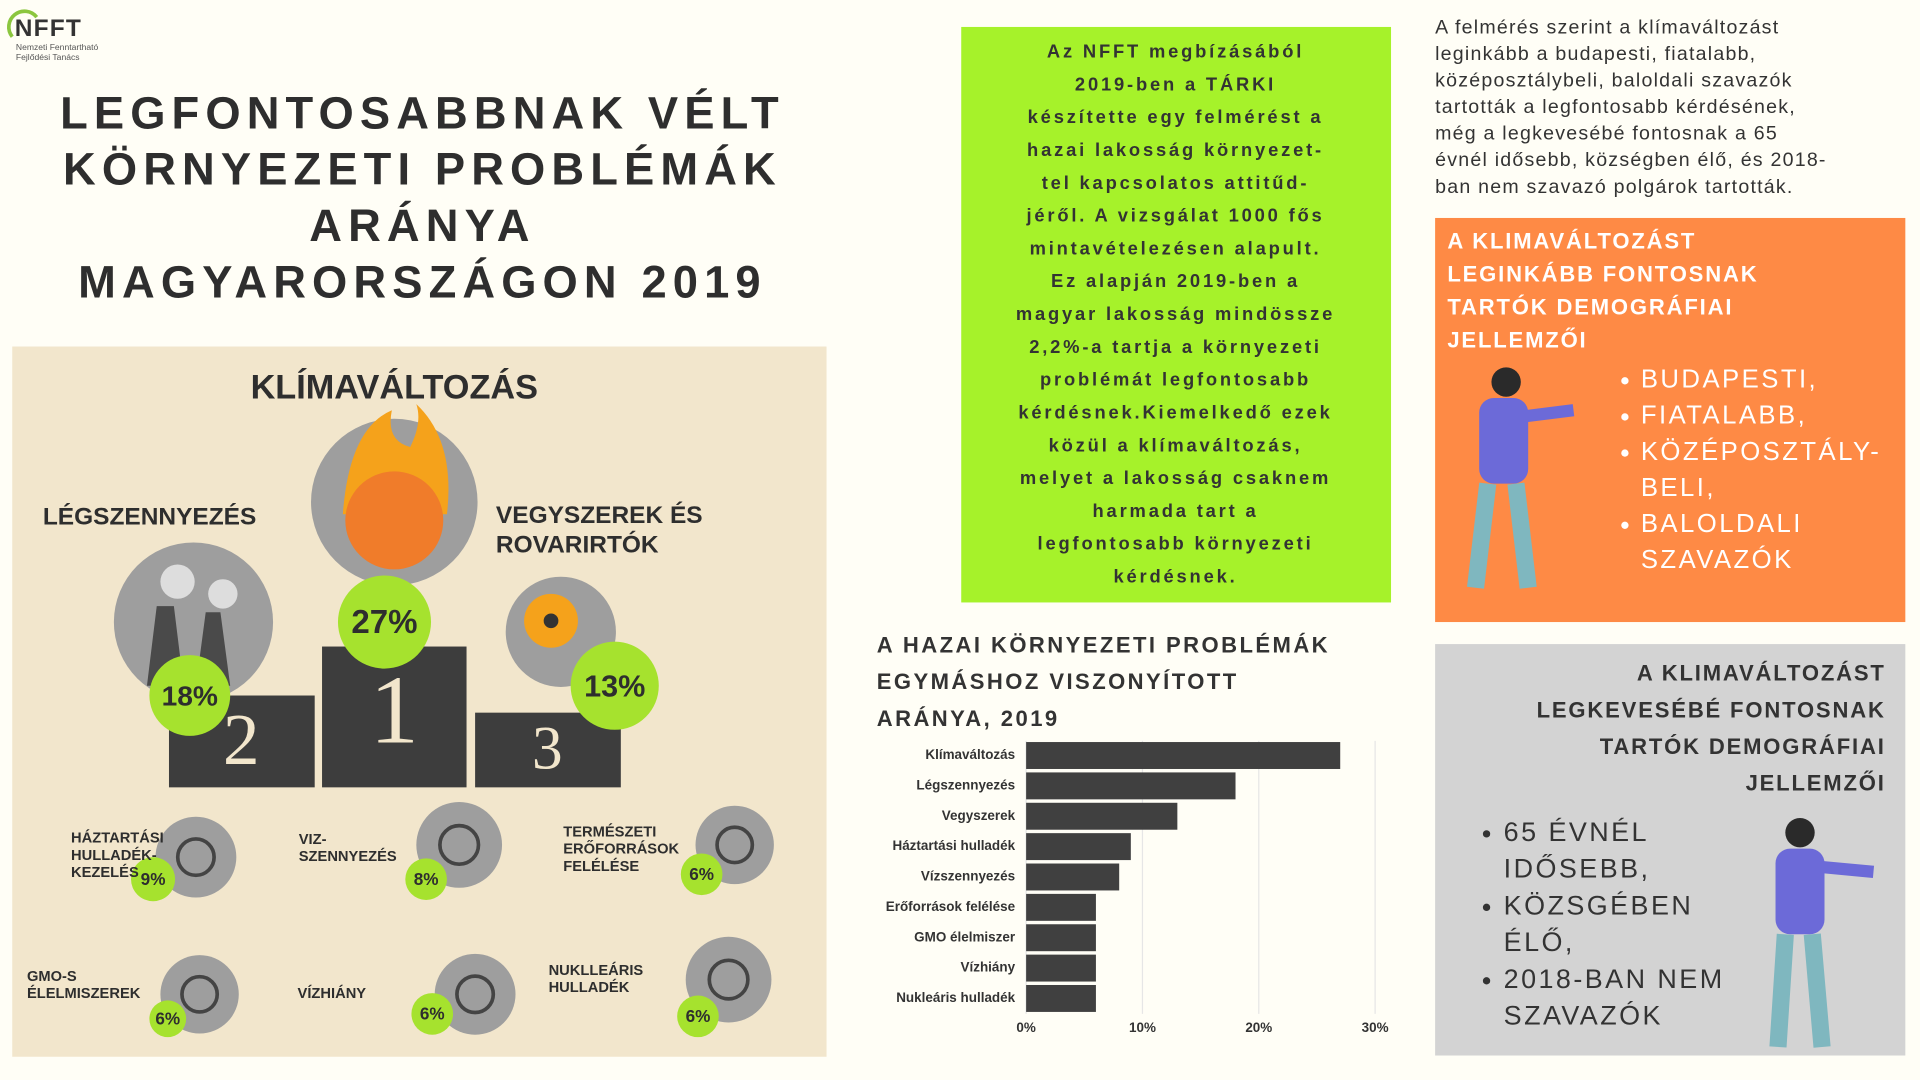 The image size is (1920, 1080). Describe the element at coordinates (547, 748) in the screenshot. I see `podium-rank: 3` at that location.